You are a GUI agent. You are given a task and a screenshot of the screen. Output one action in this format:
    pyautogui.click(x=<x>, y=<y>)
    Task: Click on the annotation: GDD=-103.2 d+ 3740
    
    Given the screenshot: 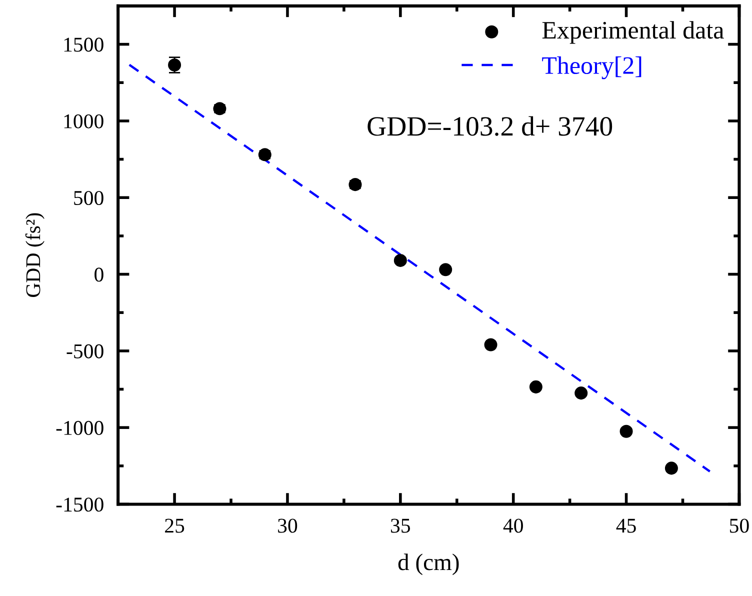 What is the action you would take?
    pyautogui.click(x=490, y=126)
    